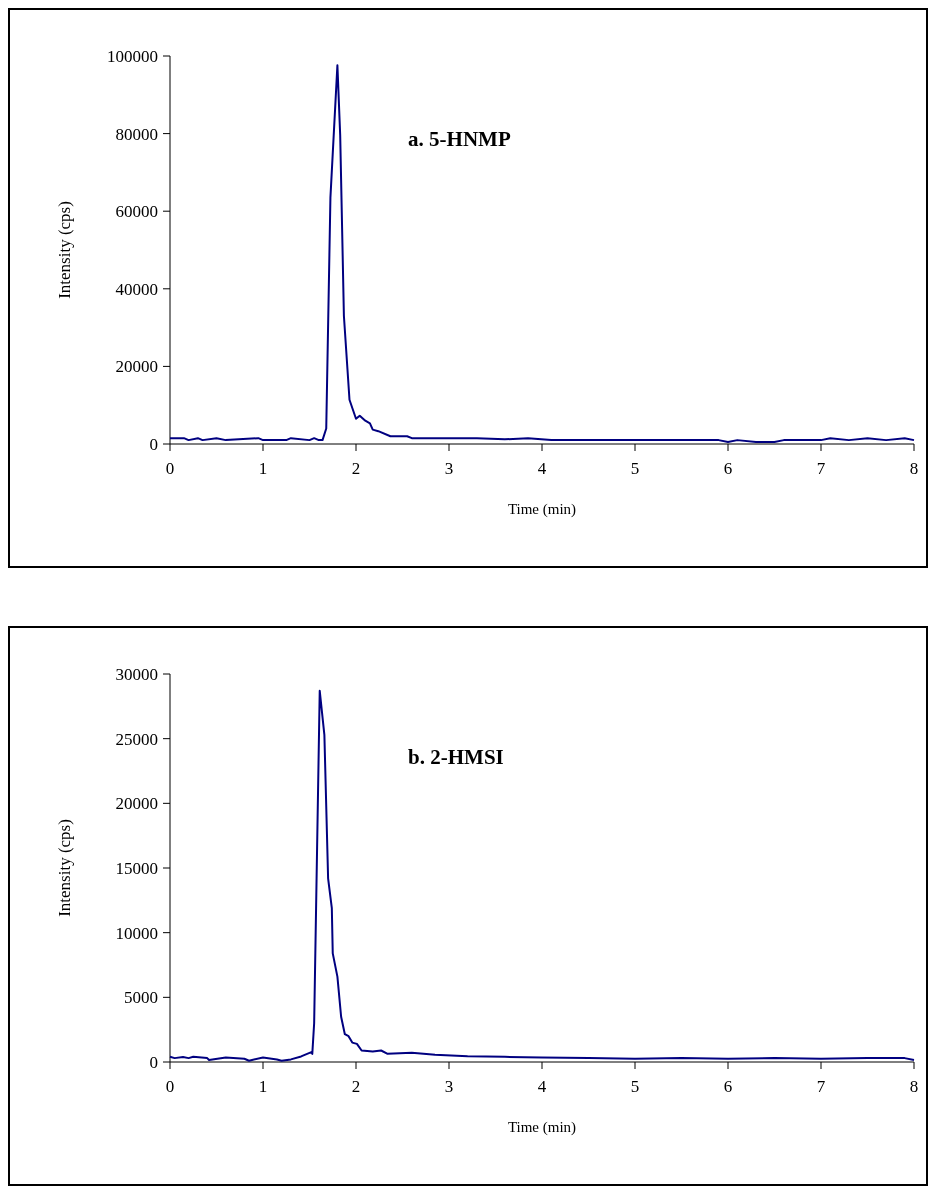  I want to click on y-tick-label: 40000, so click(136, 289).